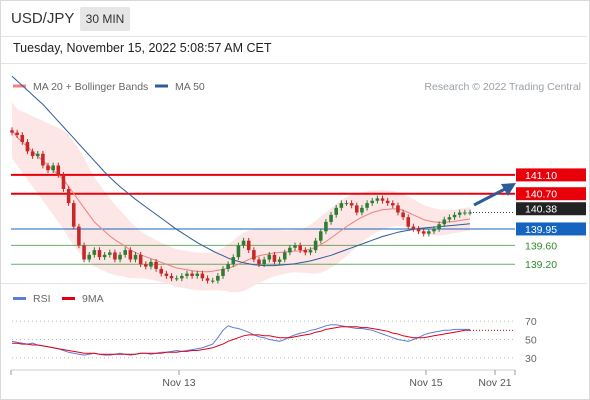 Image resolution: width=590 pixels, height=400 pixels. Describe the element at coordinates (551, 209) in the screenshot. I see `level-tag-140.38` at that location.